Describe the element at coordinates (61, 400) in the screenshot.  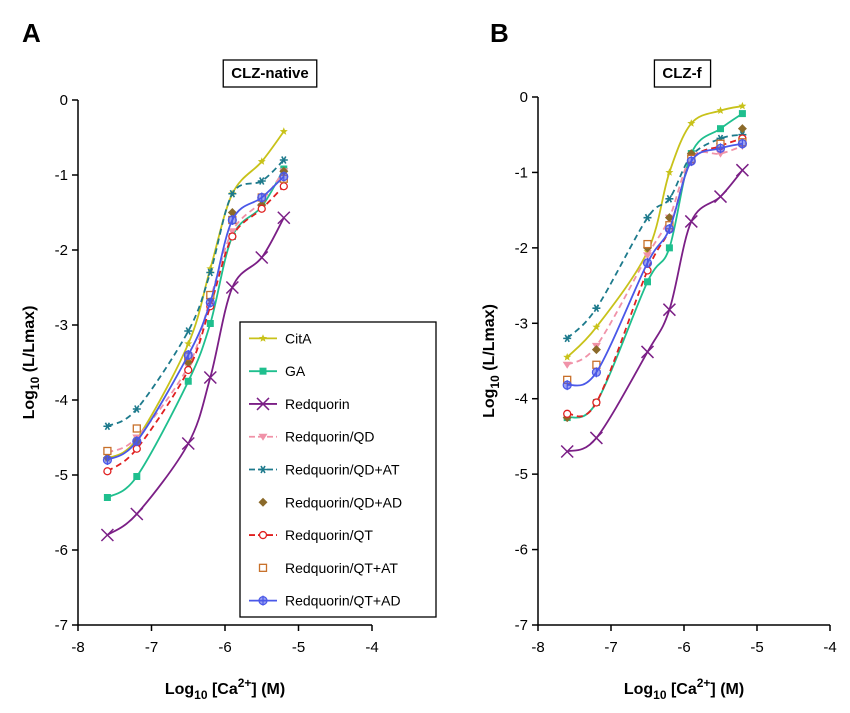
I see `y-tick-label: -4` at that location.